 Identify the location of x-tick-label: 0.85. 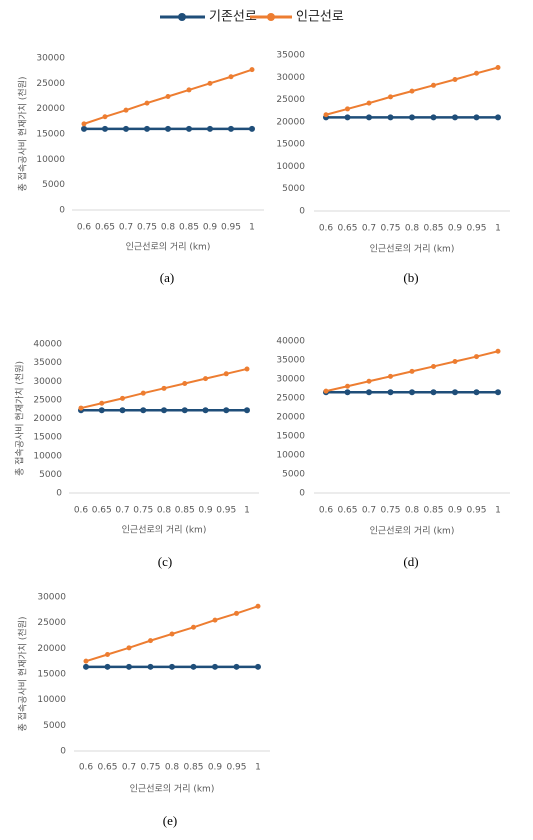
(185, 511).